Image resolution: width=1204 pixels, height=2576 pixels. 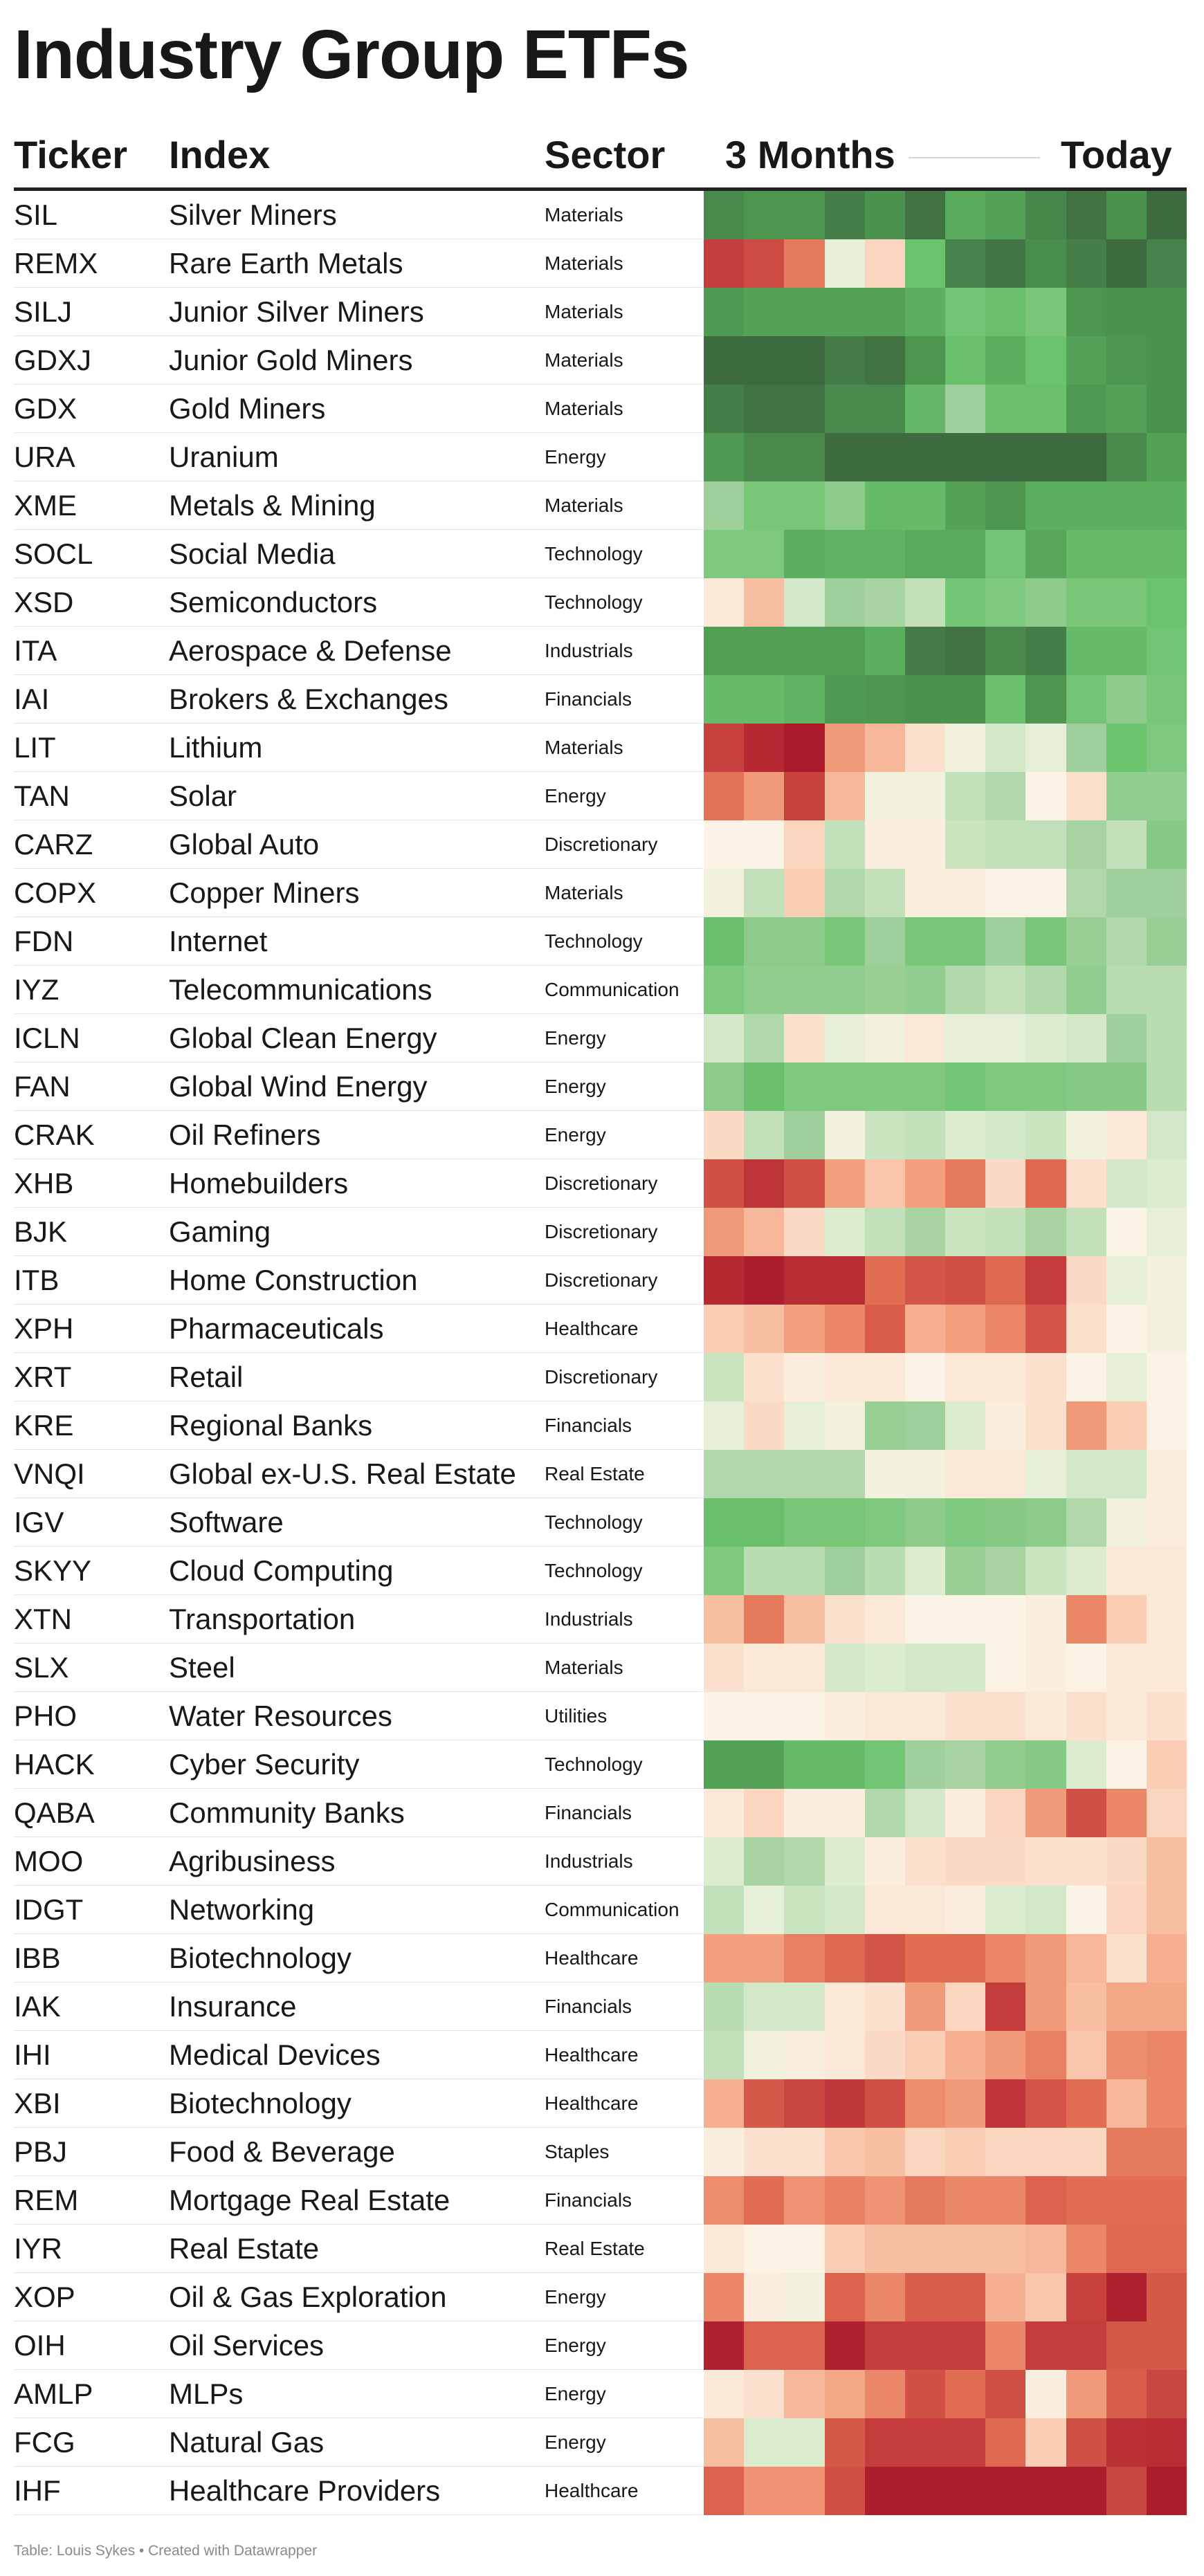 I want to click on table-row: IYZ Telecommunications Communication, so click(x=602, y=990).